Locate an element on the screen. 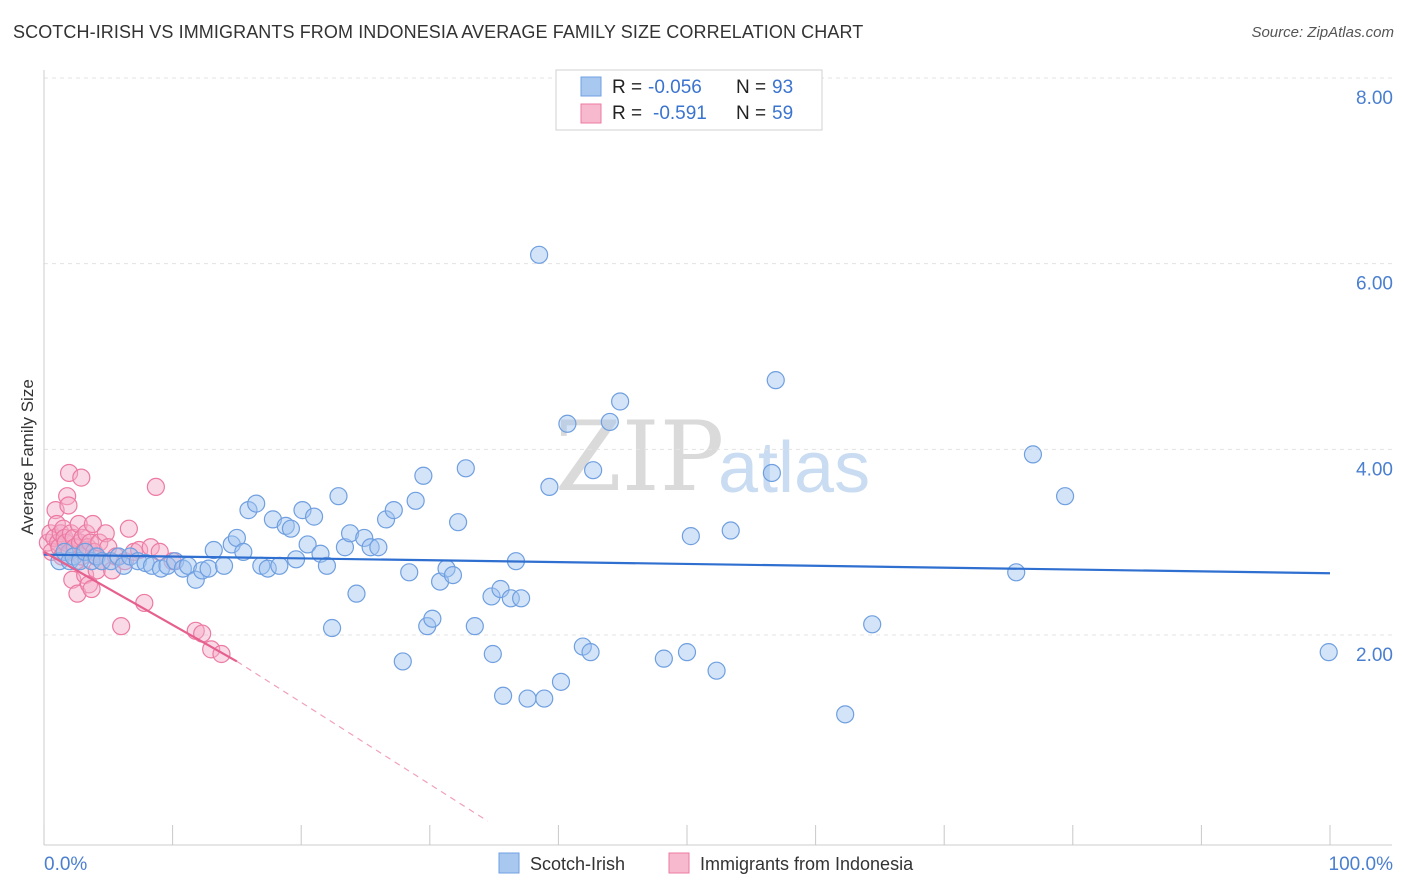 The image size is (1406, 892). series-legend: Scotch-Irish Immigrants from Indonesia is located at coordinates (706, 863).